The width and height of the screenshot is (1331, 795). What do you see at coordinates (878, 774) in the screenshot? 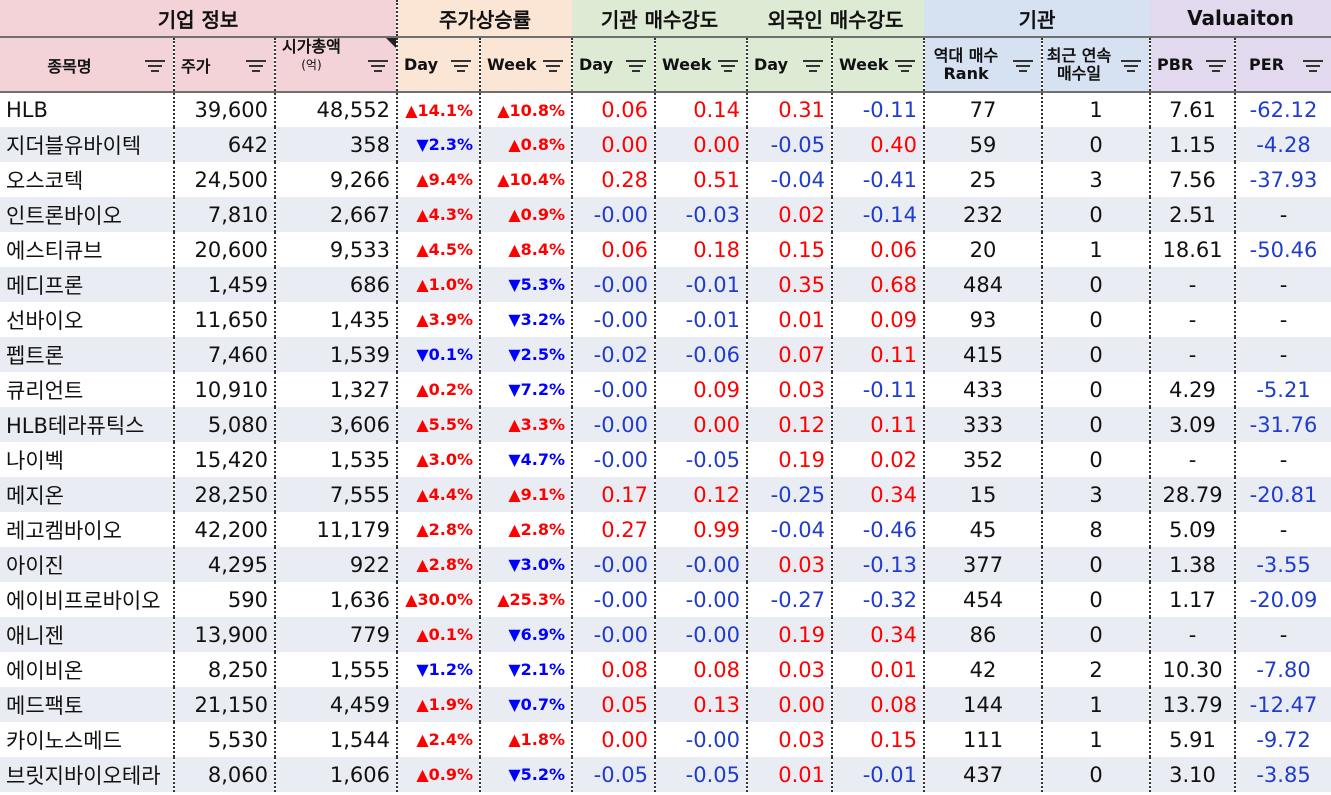
I see `cell-frgn-week: -0.01` at bounding box center [878, 774].